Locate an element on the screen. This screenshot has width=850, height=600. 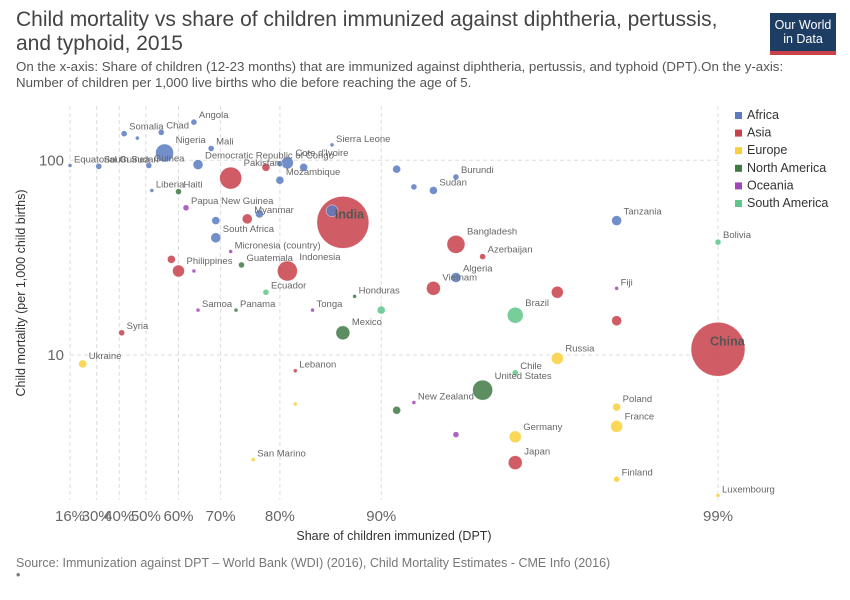
point-label: Russia is located at coordinates (580, 348).